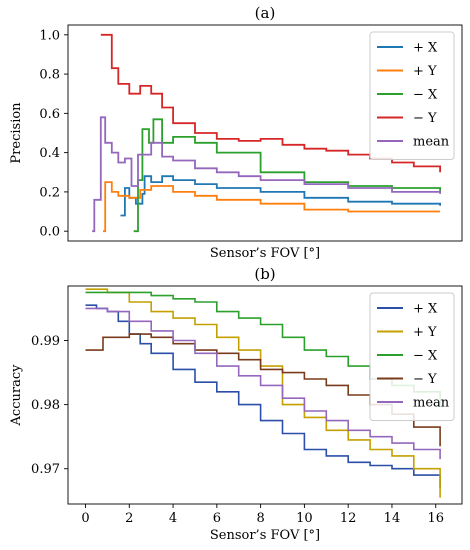  What do you see at coordinates (431, 403) in the screenshot?
I see `panel-b-legend-label-4: mean` at bounding box center [431, 403].